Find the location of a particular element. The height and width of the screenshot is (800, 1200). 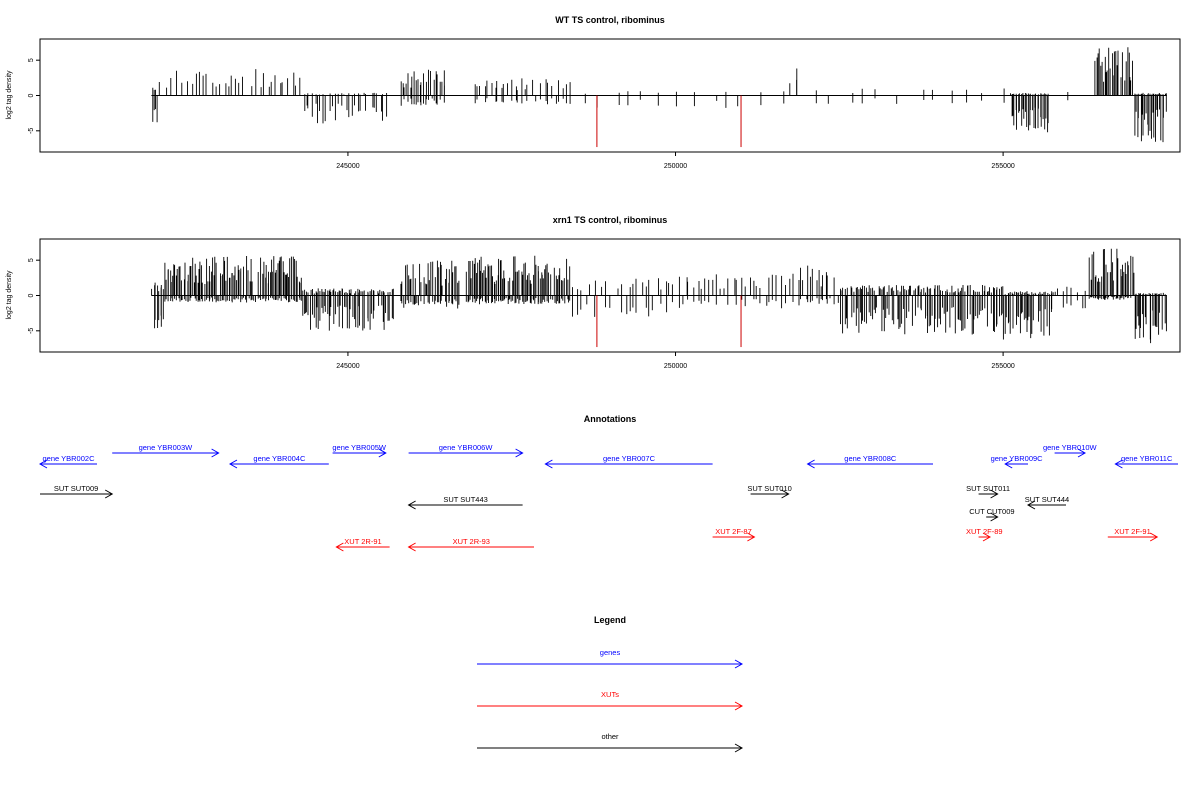

wt-y-tick-label: 5 is located at coordinates (31, 60).